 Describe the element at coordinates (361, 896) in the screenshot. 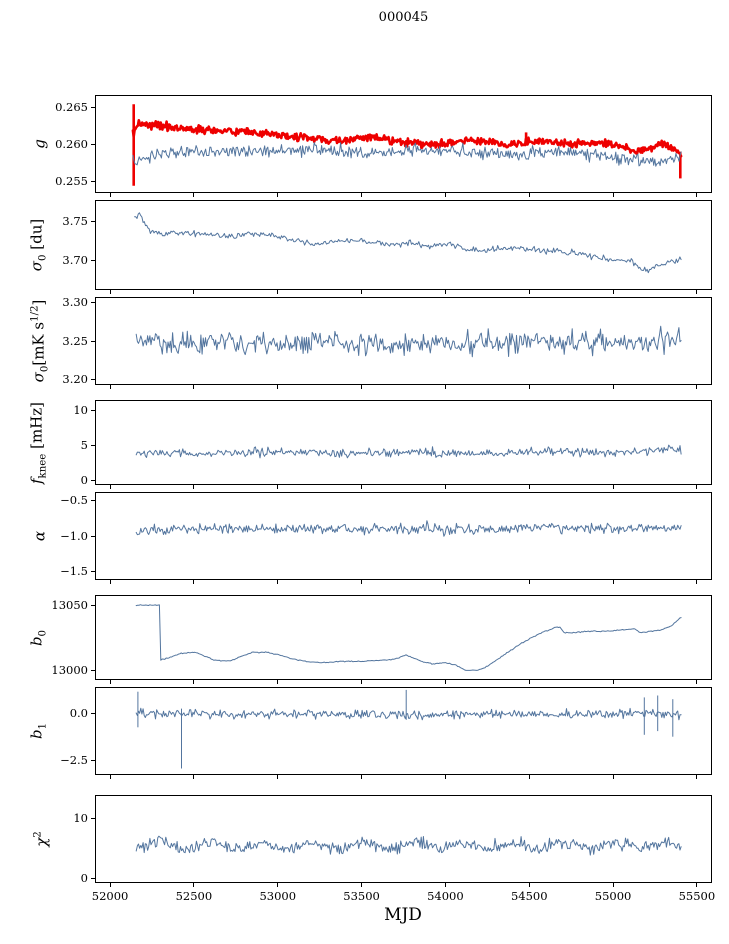

I see `x-tick-label: 53500` at that location.